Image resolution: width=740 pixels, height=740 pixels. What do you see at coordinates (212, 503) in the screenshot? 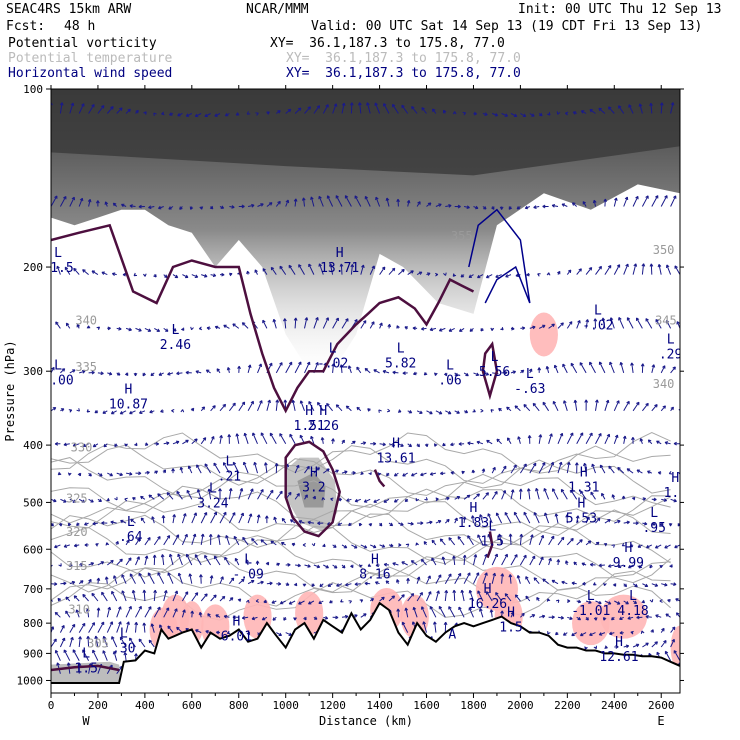
I see `pv-extremum-value-6: 3.24` at bounding box center [212, 503].